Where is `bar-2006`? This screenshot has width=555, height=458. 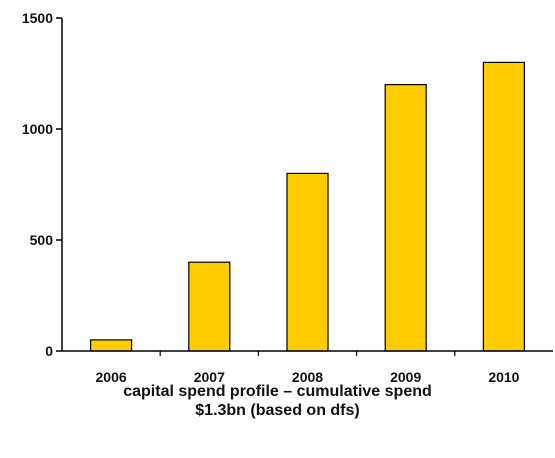 bar-2006 is located at coordinates (111, 345).